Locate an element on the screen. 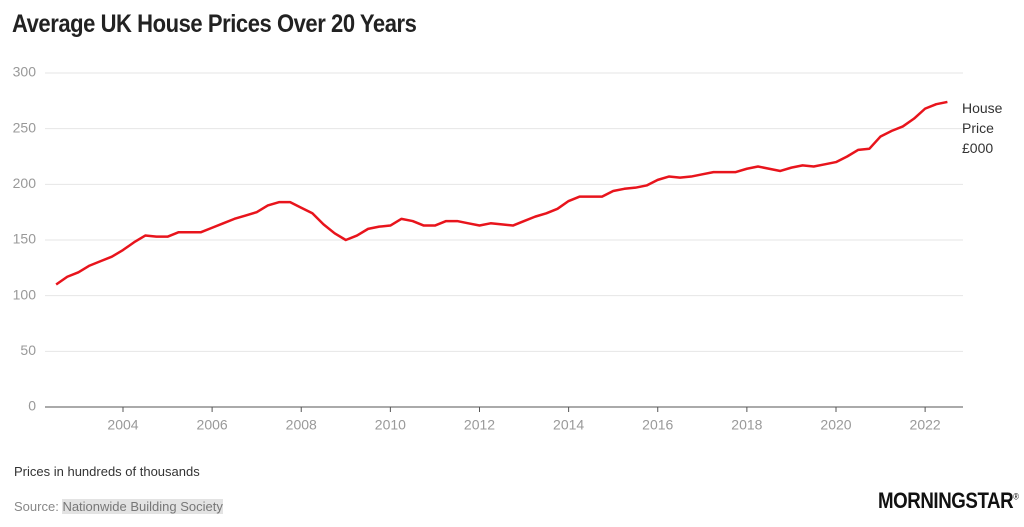 The width and height of the screenshot is (1024, 527). logo-text: MORNINGSTAR is located at coordinates (946, 500).